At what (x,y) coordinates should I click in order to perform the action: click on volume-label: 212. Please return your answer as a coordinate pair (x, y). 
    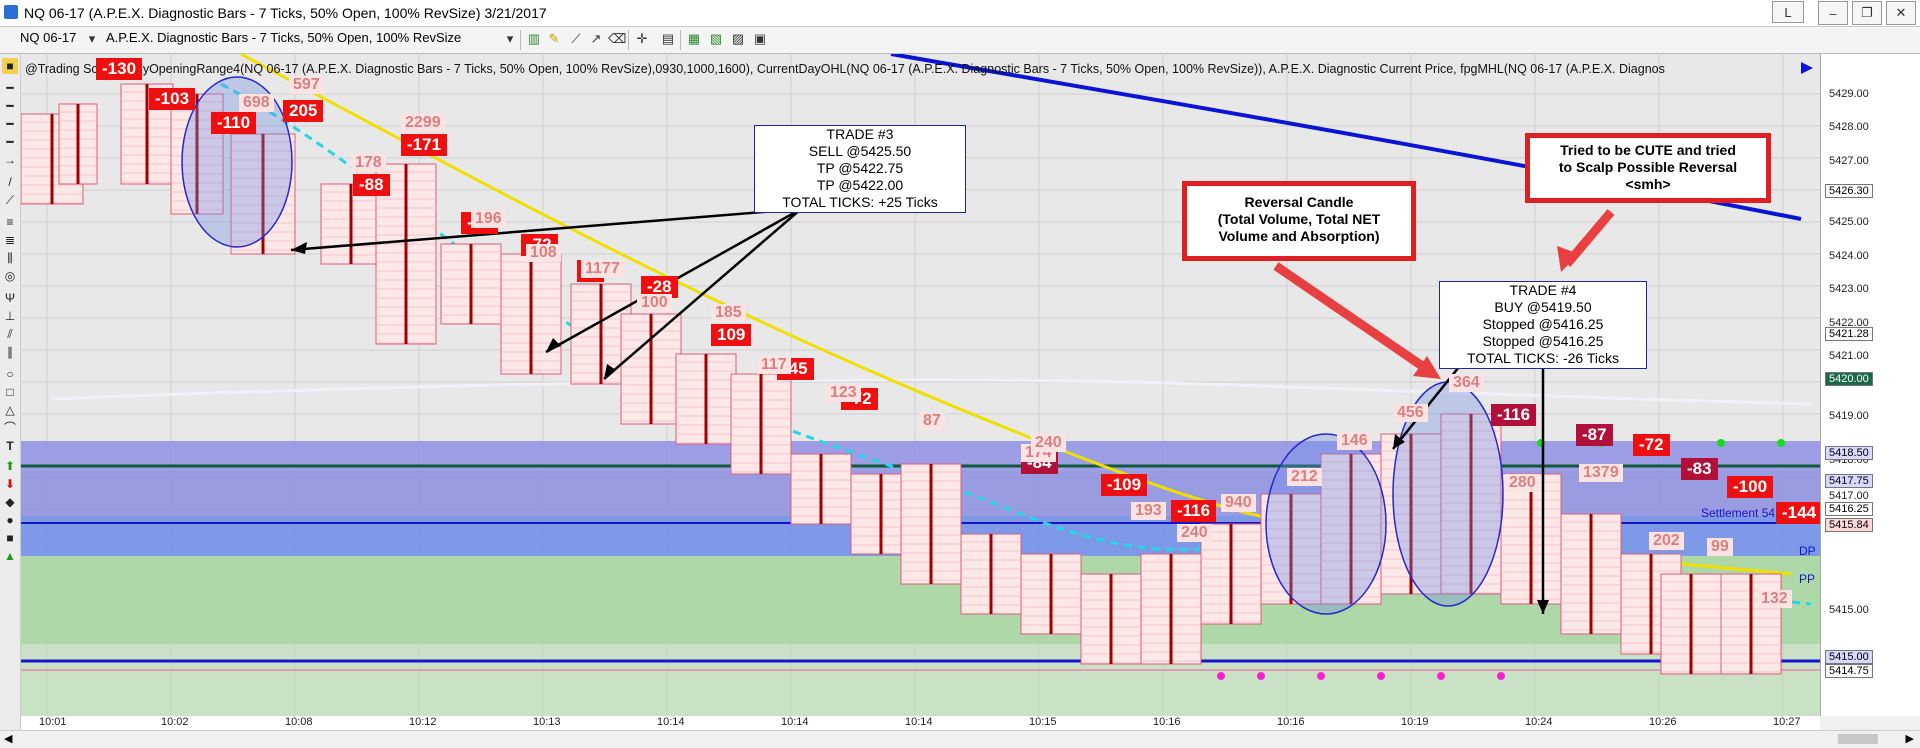
    Looking at the image, I should click on (1304, 477).